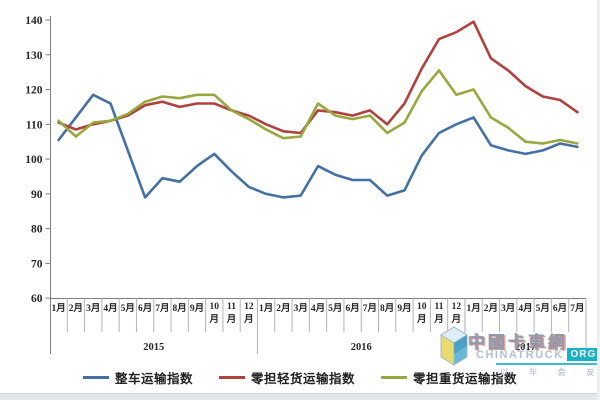 This screenshot has width=600, height=400. I want to click on y-axis-tick-label: 60, so click(37, 299).